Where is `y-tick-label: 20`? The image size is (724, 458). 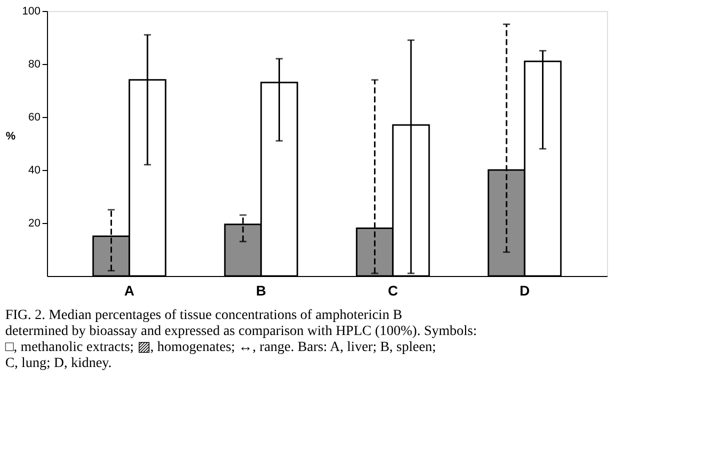 y-tick-label: 20 is located at coordinates (34, 224).